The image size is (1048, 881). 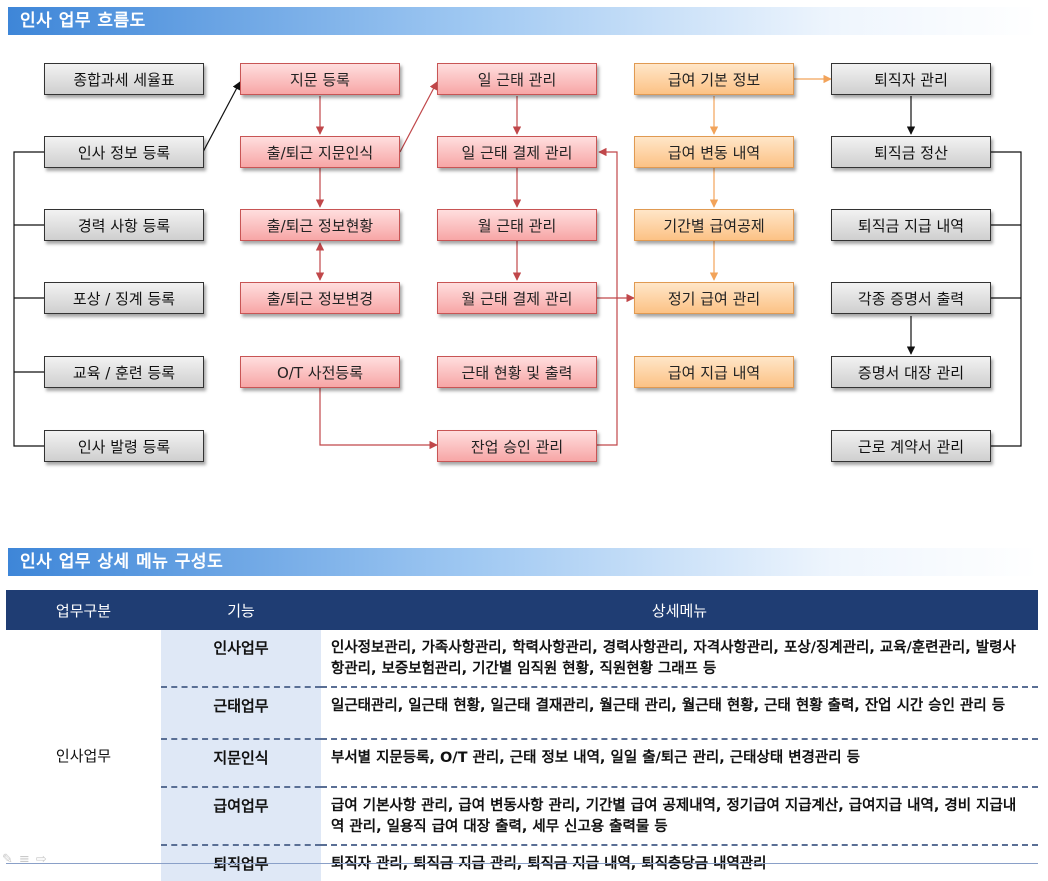 What do you see at coordinates (523, 21) in the screenshot?
I see `section-header-flow: 인사 업무 흐름도` at bounding box center [523, 21].